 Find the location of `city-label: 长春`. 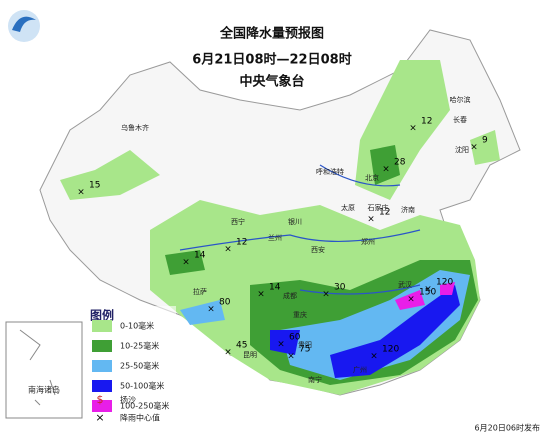

city-label: 长春 is located at coordinates (460, 119).